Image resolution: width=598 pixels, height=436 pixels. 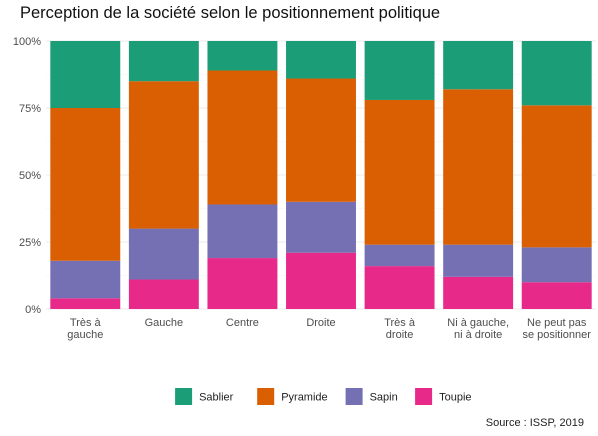 I want to click on legend-label: Pyramide, so click(x=304, y=398).